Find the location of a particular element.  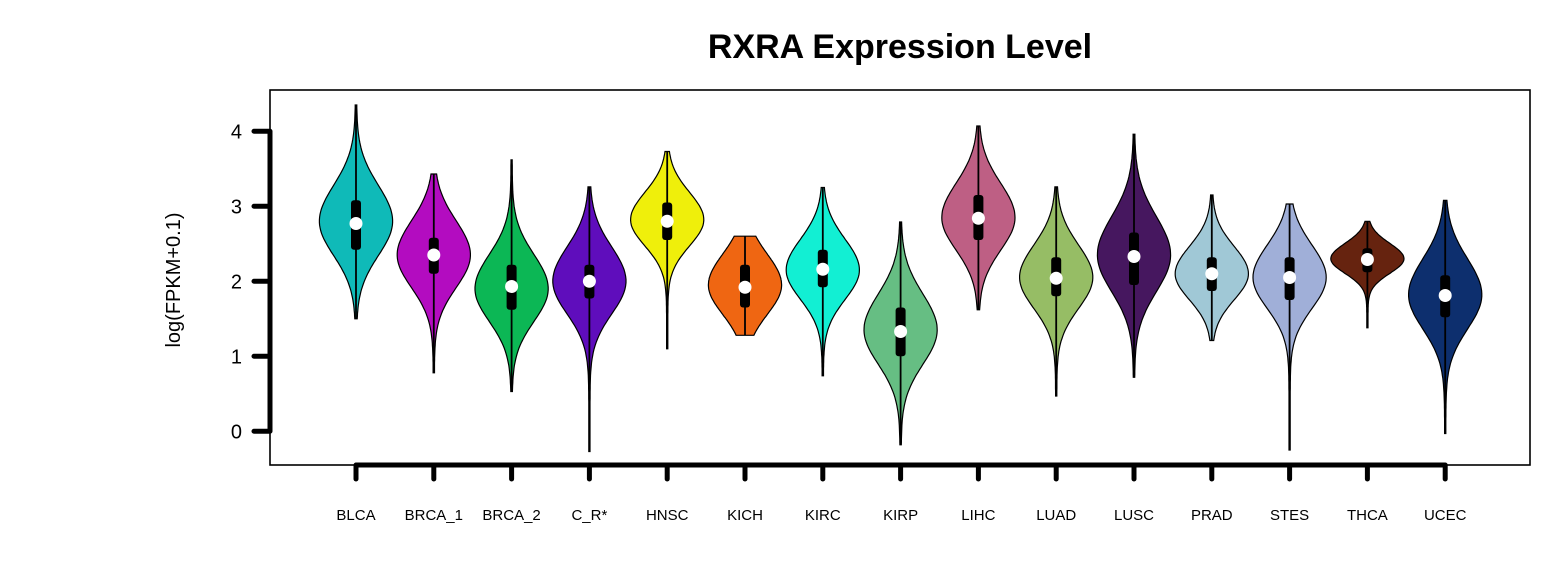

violin-kirc is located at coordinates (823, 281).